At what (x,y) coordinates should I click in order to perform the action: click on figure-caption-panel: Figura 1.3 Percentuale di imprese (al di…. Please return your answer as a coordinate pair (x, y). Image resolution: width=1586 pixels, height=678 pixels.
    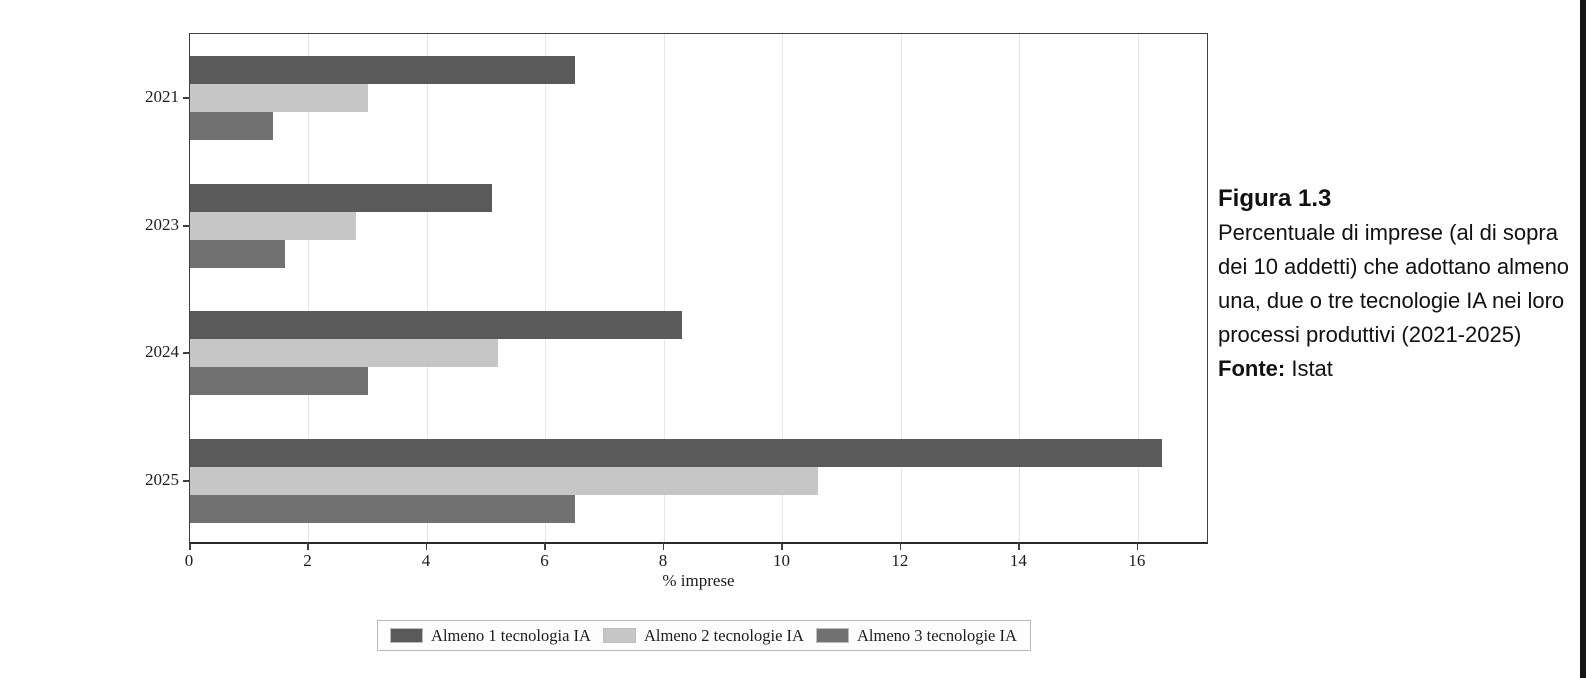
    Looking at the image, I should click on (1400, 284).